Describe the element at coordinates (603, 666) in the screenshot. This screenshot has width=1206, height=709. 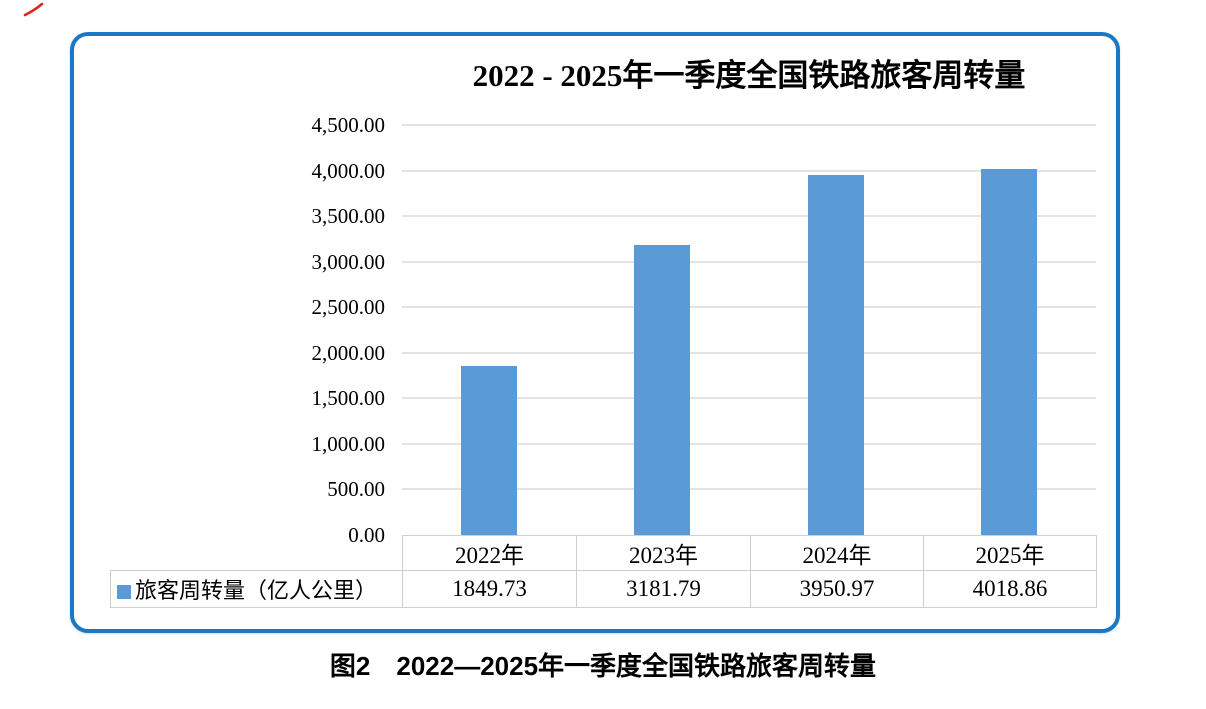
I see `figure-caption: 图2 2022—2025年一季度全国铁路旅客周转量` at that location.